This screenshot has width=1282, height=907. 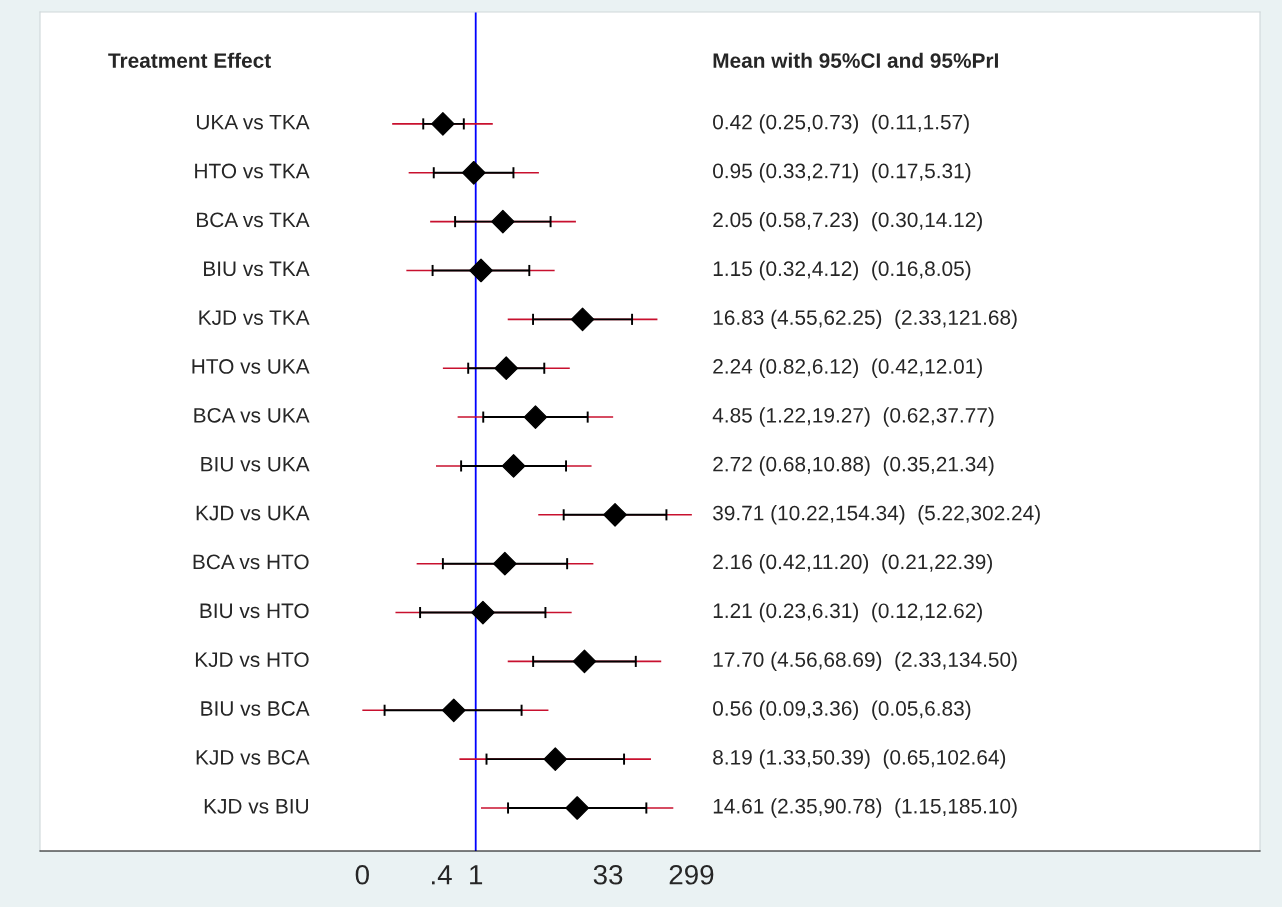 I want to click on annotation: 1.21 (0.23,6.31) (0.12,12.62), so click(x=847, y=612).